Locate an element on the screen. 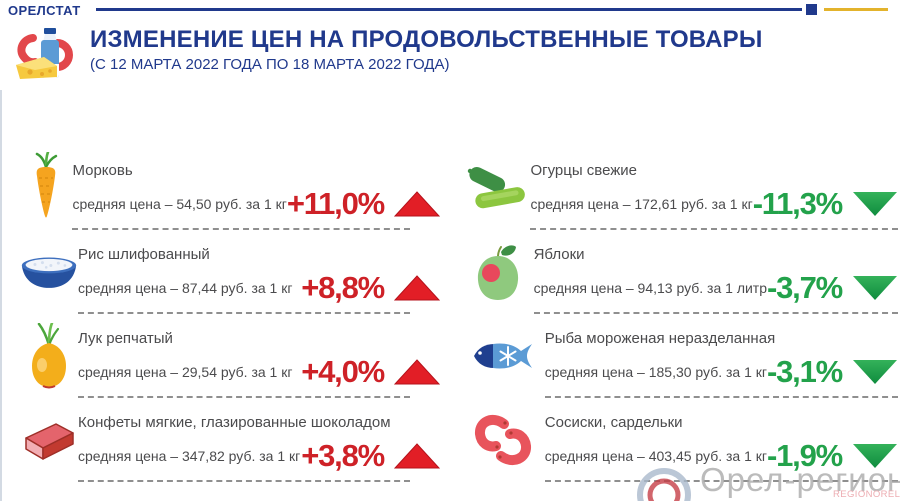 The width and height of the screenshot is (900, 501). product-price: средняя цена – 347,82 руб. за 1 кг is located at coordinates (189, 456).